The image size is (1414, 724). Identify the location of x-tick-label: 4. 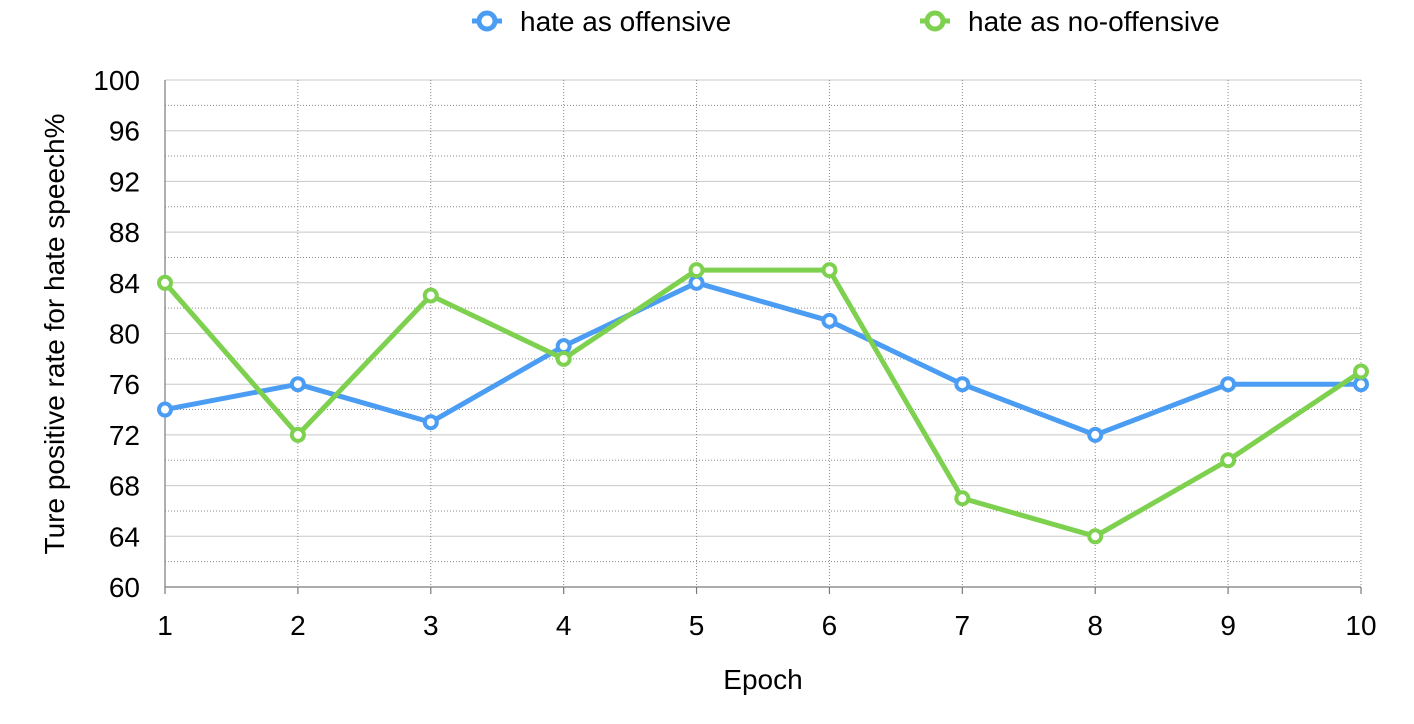
(564, 625).